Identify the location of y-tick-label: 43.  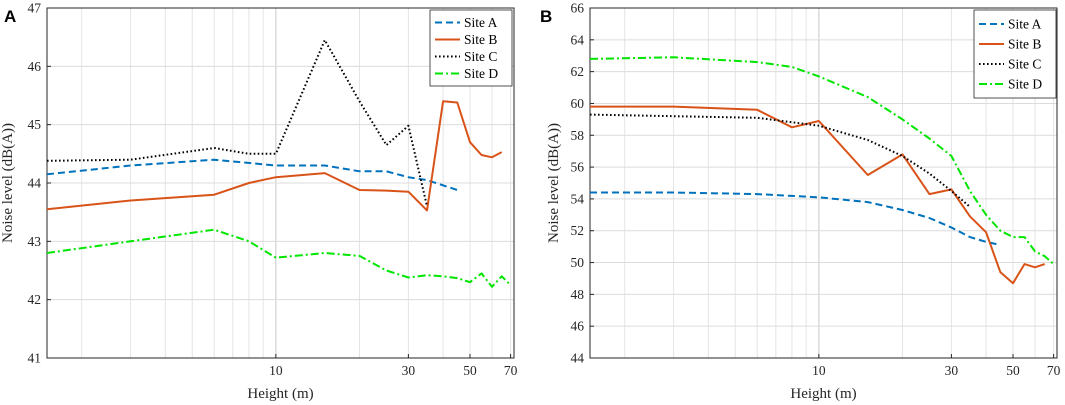
(35, 241).